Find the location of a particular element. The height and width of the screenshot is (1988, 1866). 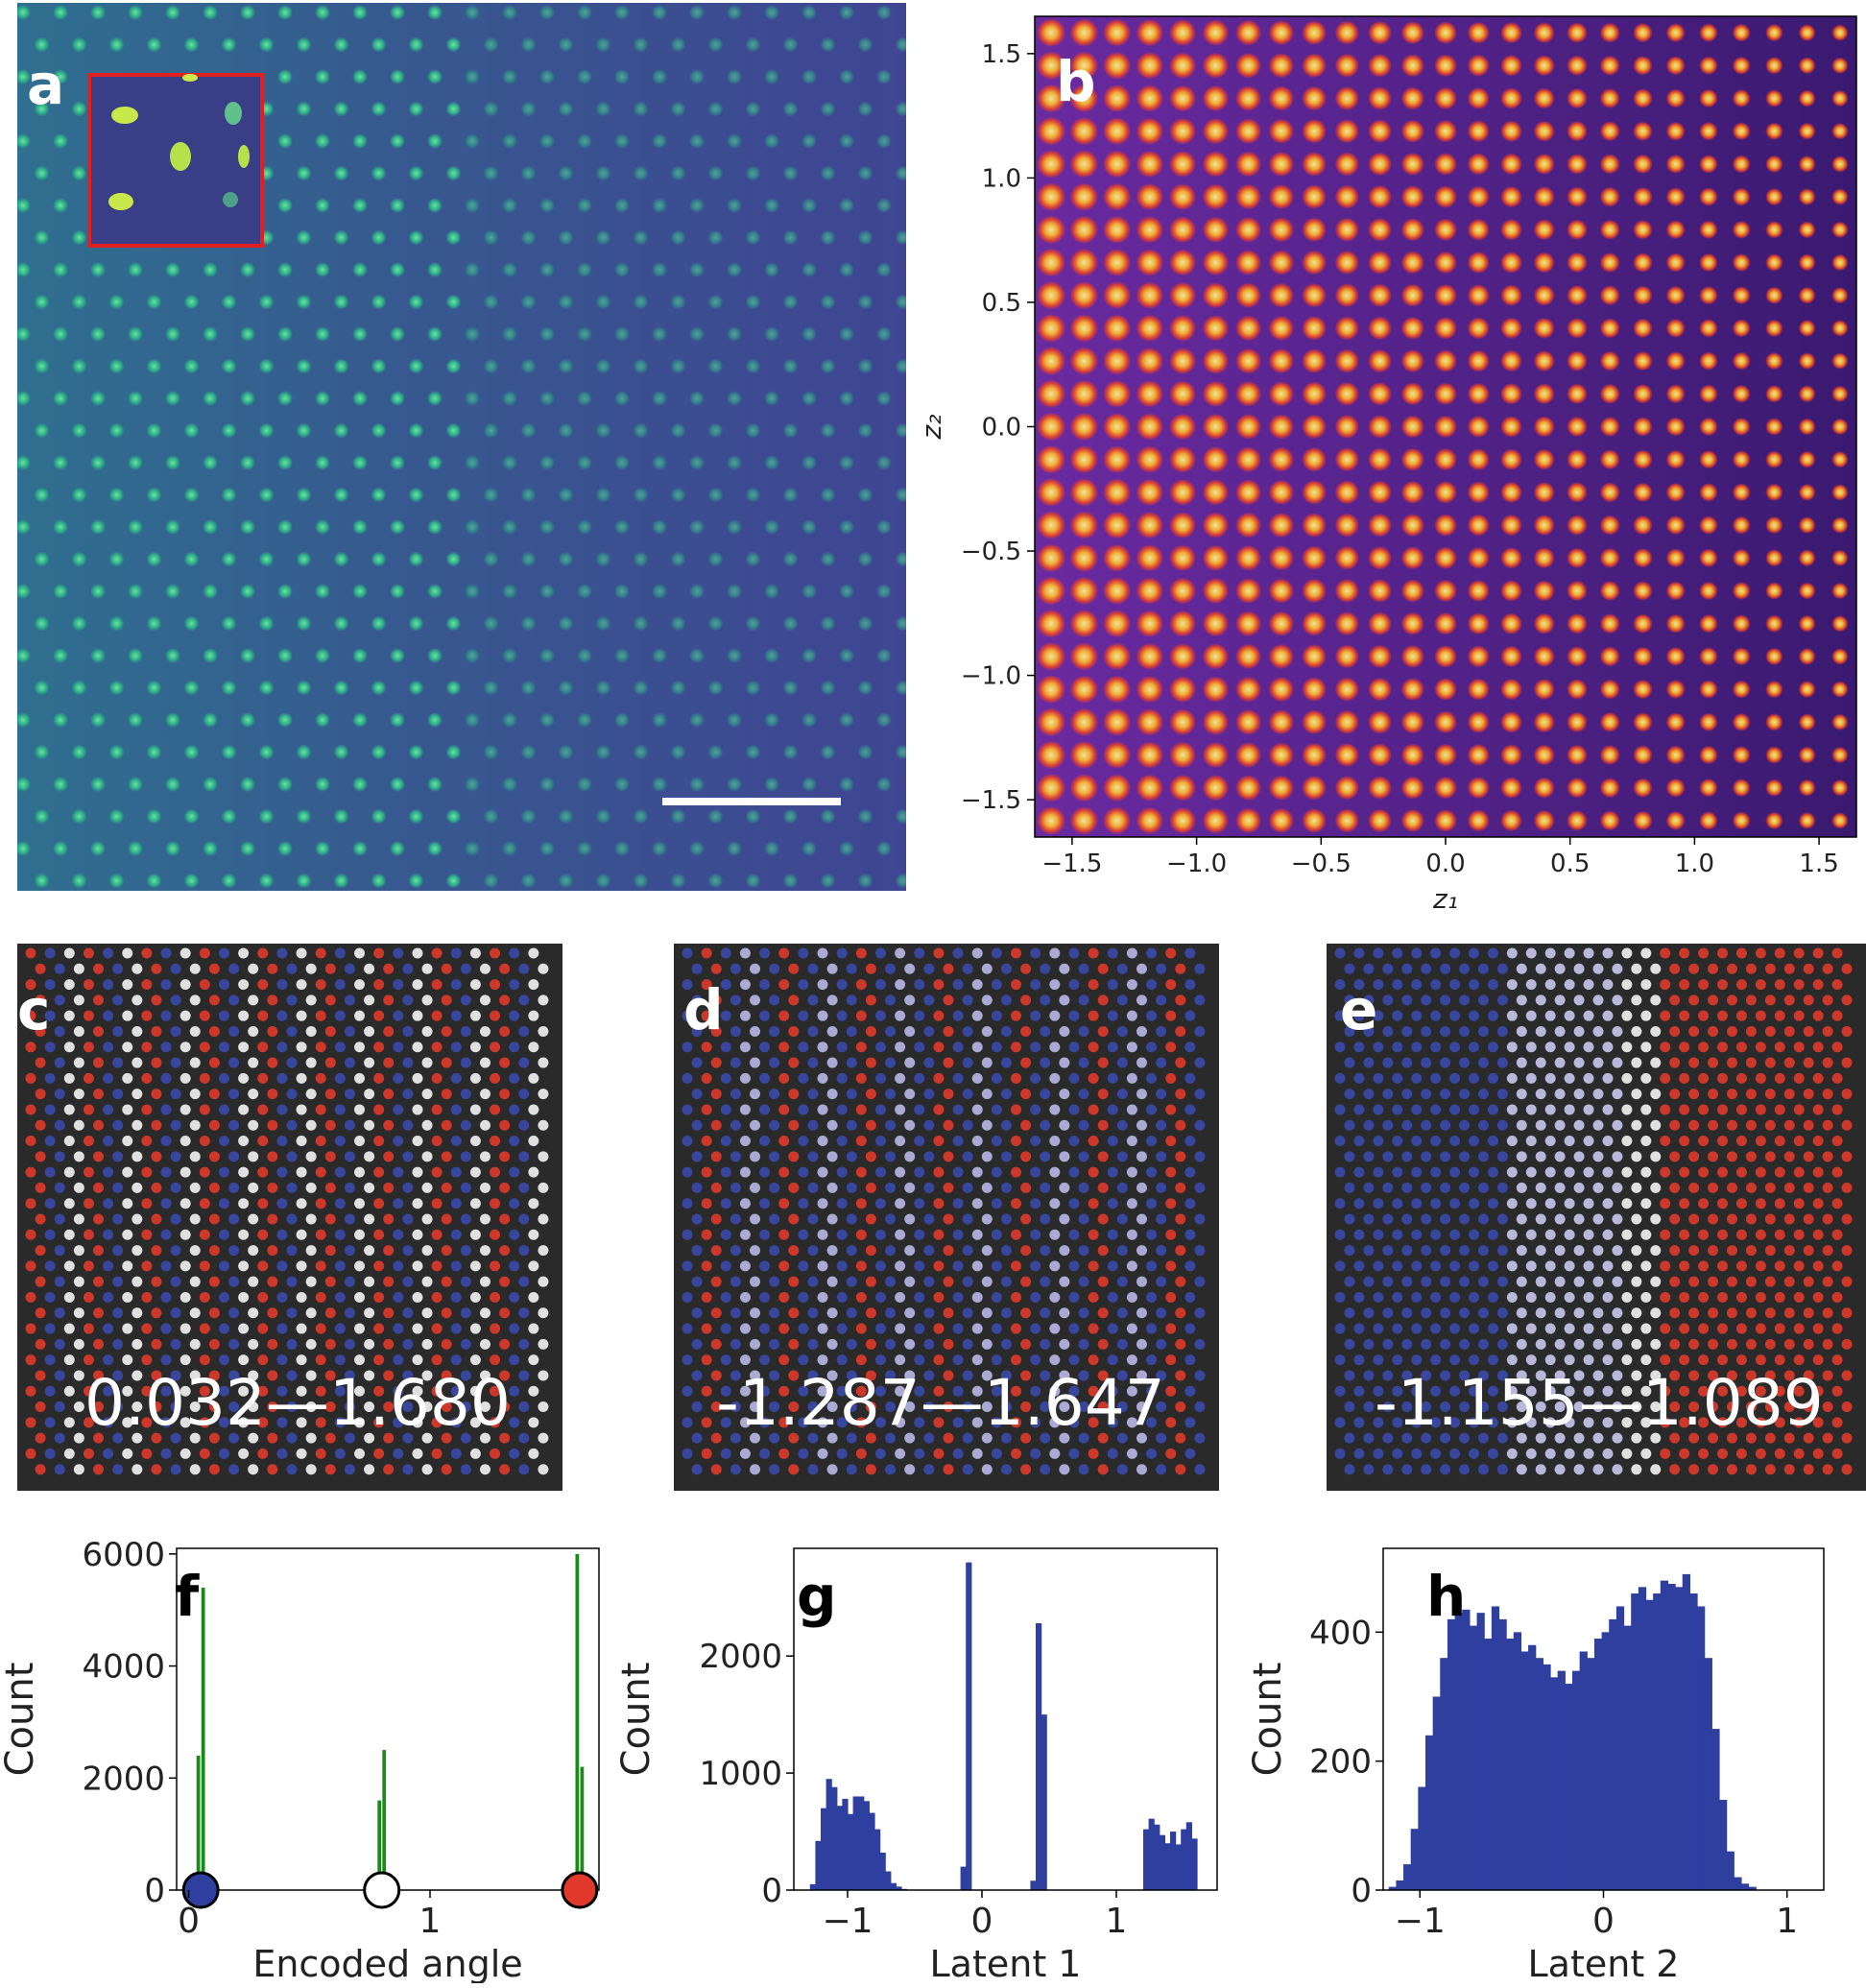

plot-area is located at coordinates (388, 1719).